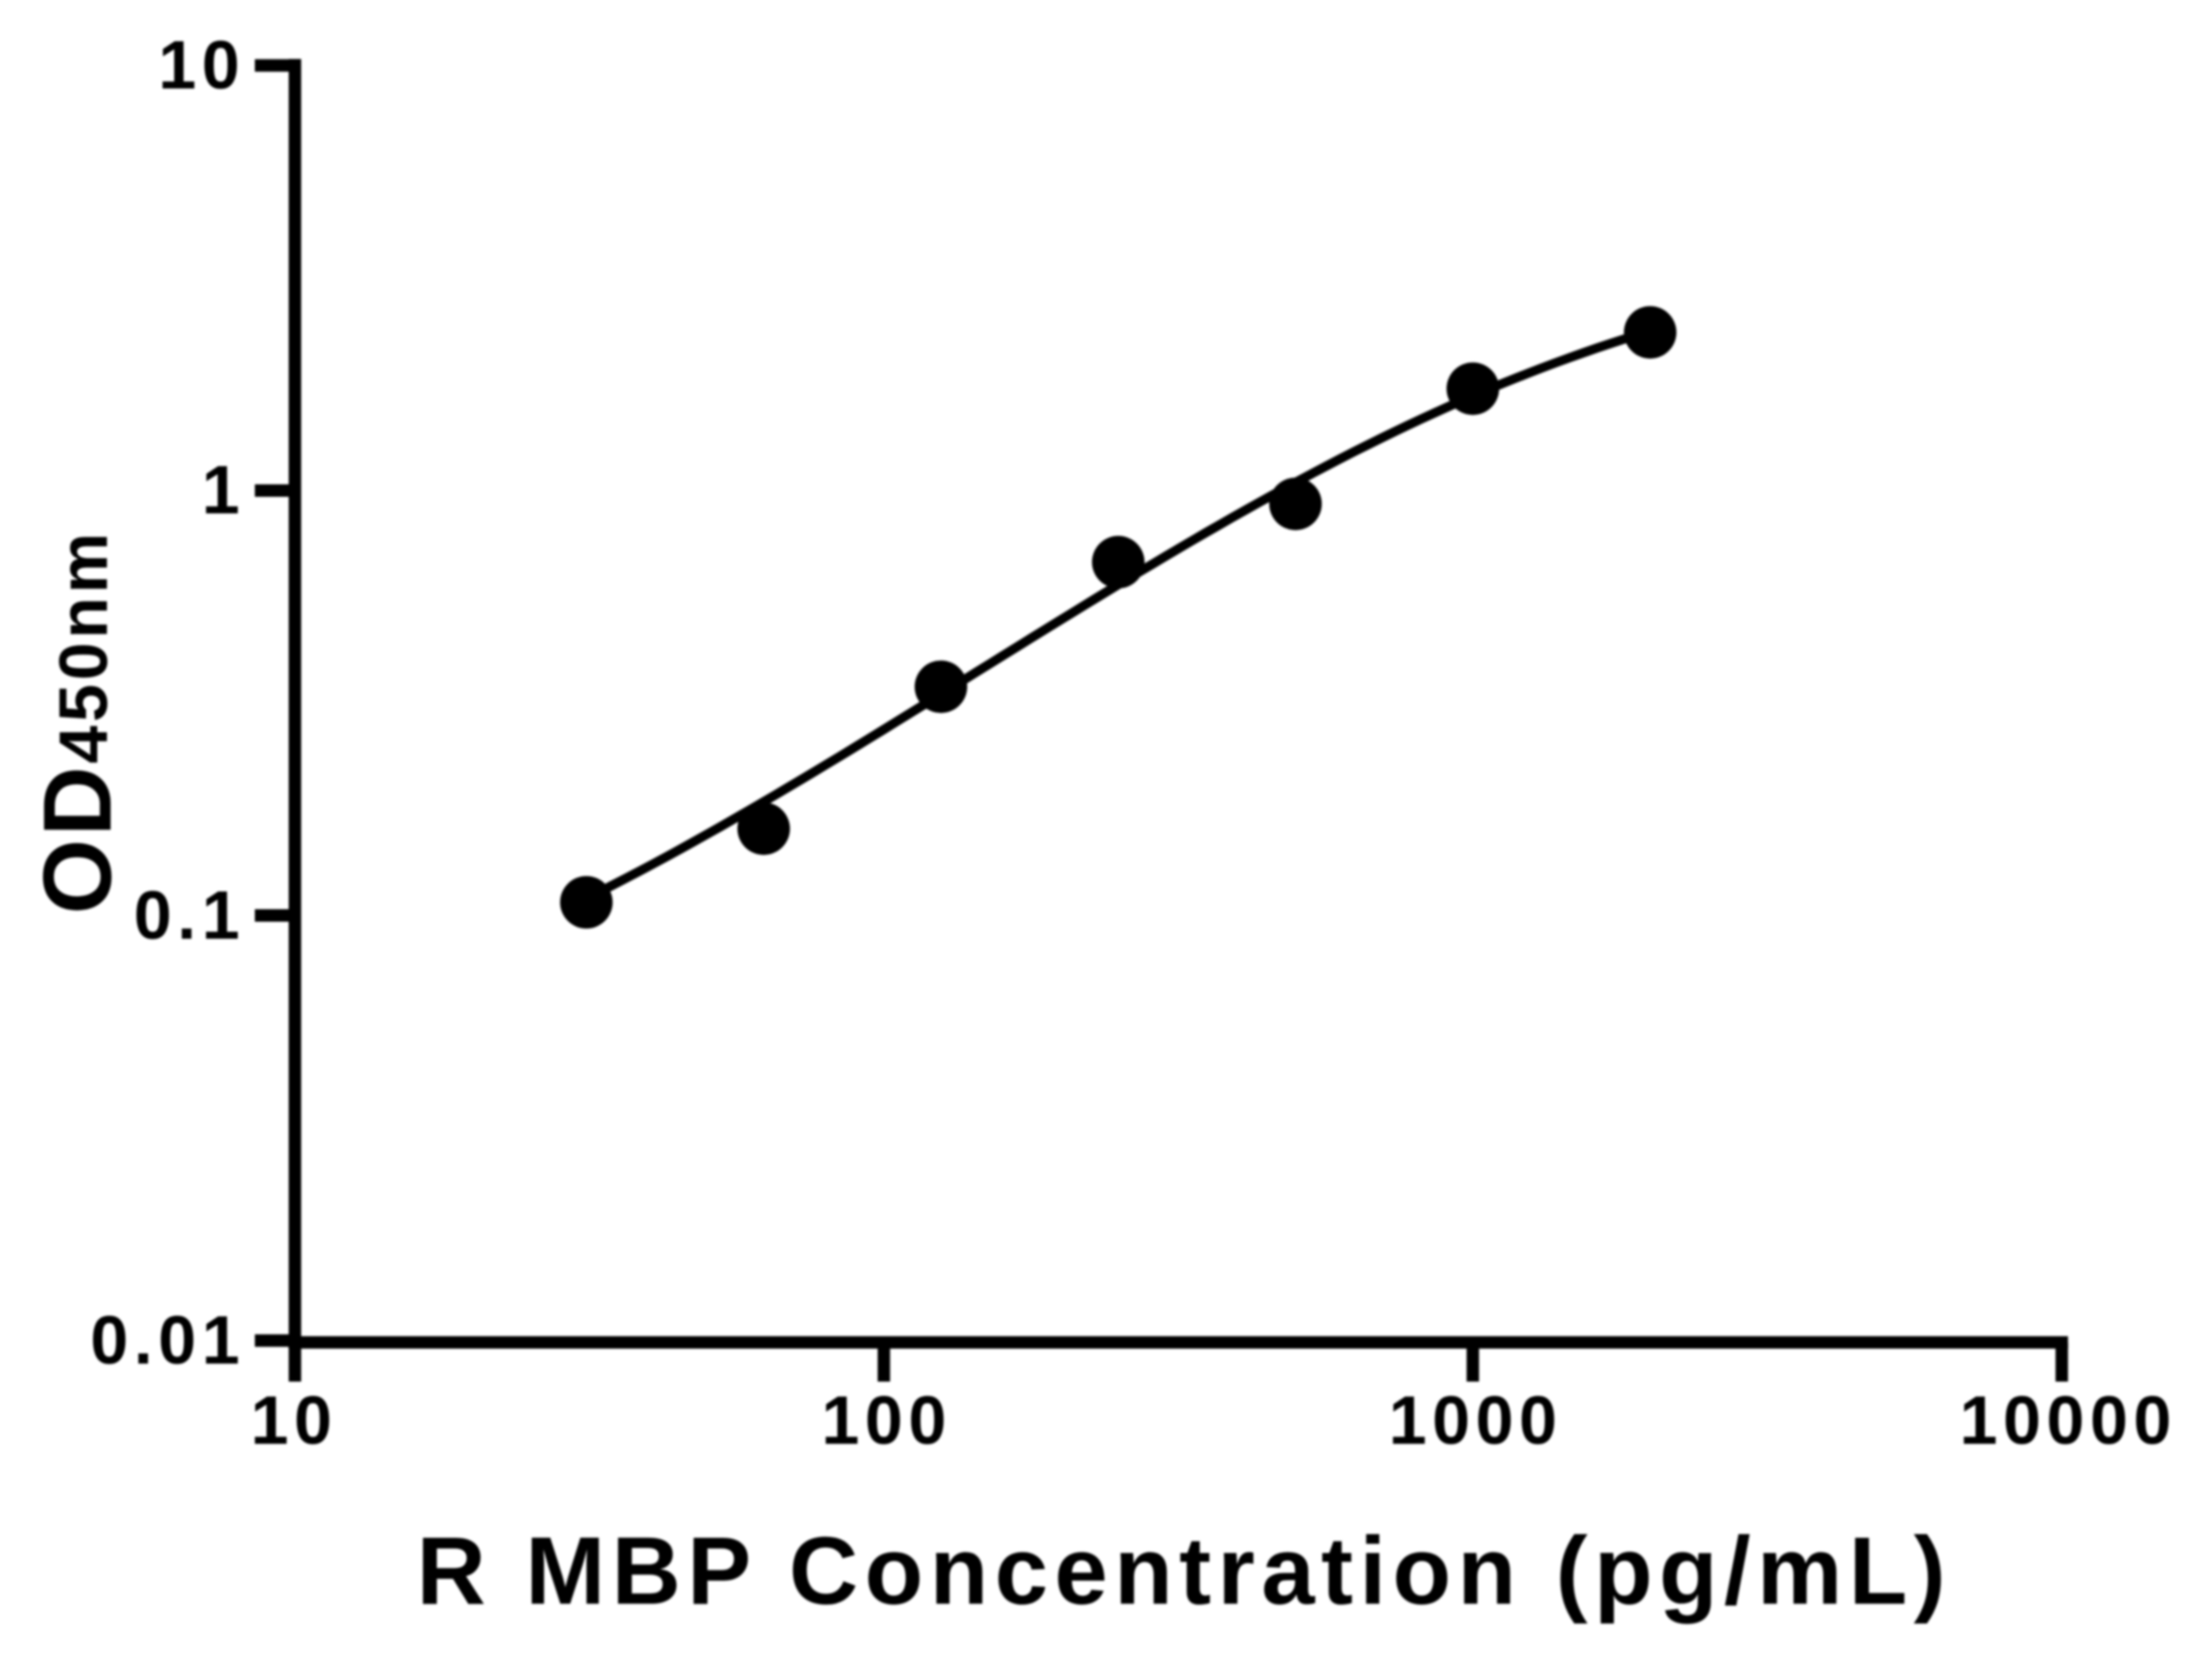  I want to click on svg-text: R MBP Concentration (pg/mL), so click(1184, 1571).